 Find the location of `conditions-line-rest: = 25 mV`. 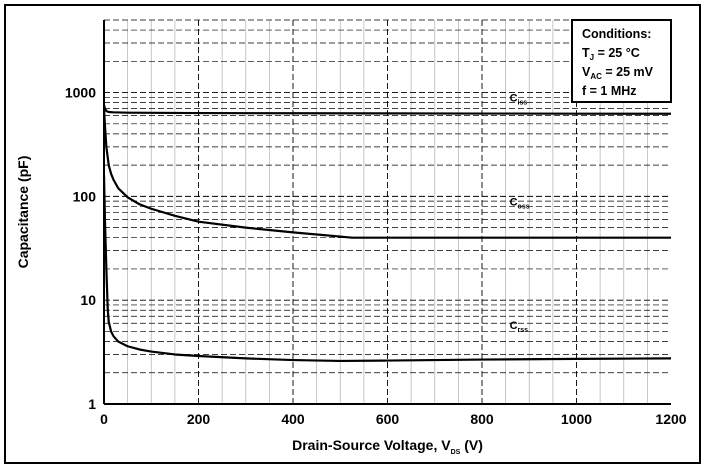

conditions-line-rest: = 25 mV is located at coordinates (628, 72).